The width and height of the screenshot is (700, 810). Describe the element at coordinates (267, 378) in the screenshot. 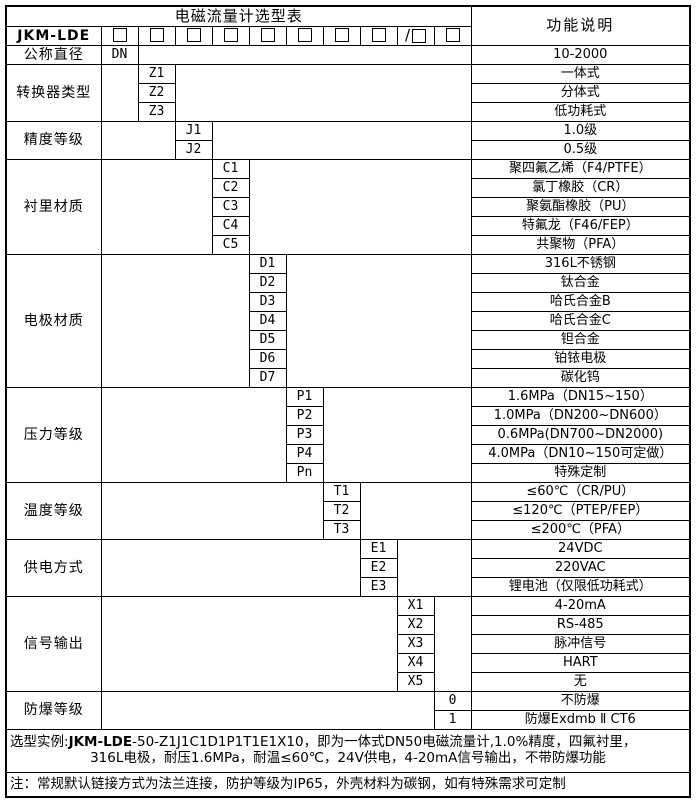

I see `option-code: D7` at that location.